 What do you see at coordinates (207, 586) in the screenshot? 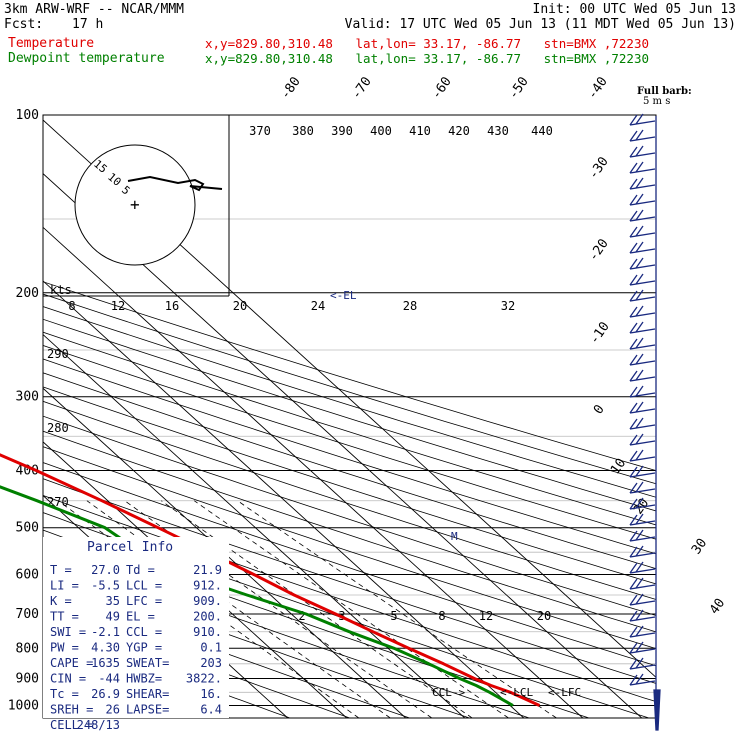
I see `parcel-value: 912.` at bounding box center [207, 586].